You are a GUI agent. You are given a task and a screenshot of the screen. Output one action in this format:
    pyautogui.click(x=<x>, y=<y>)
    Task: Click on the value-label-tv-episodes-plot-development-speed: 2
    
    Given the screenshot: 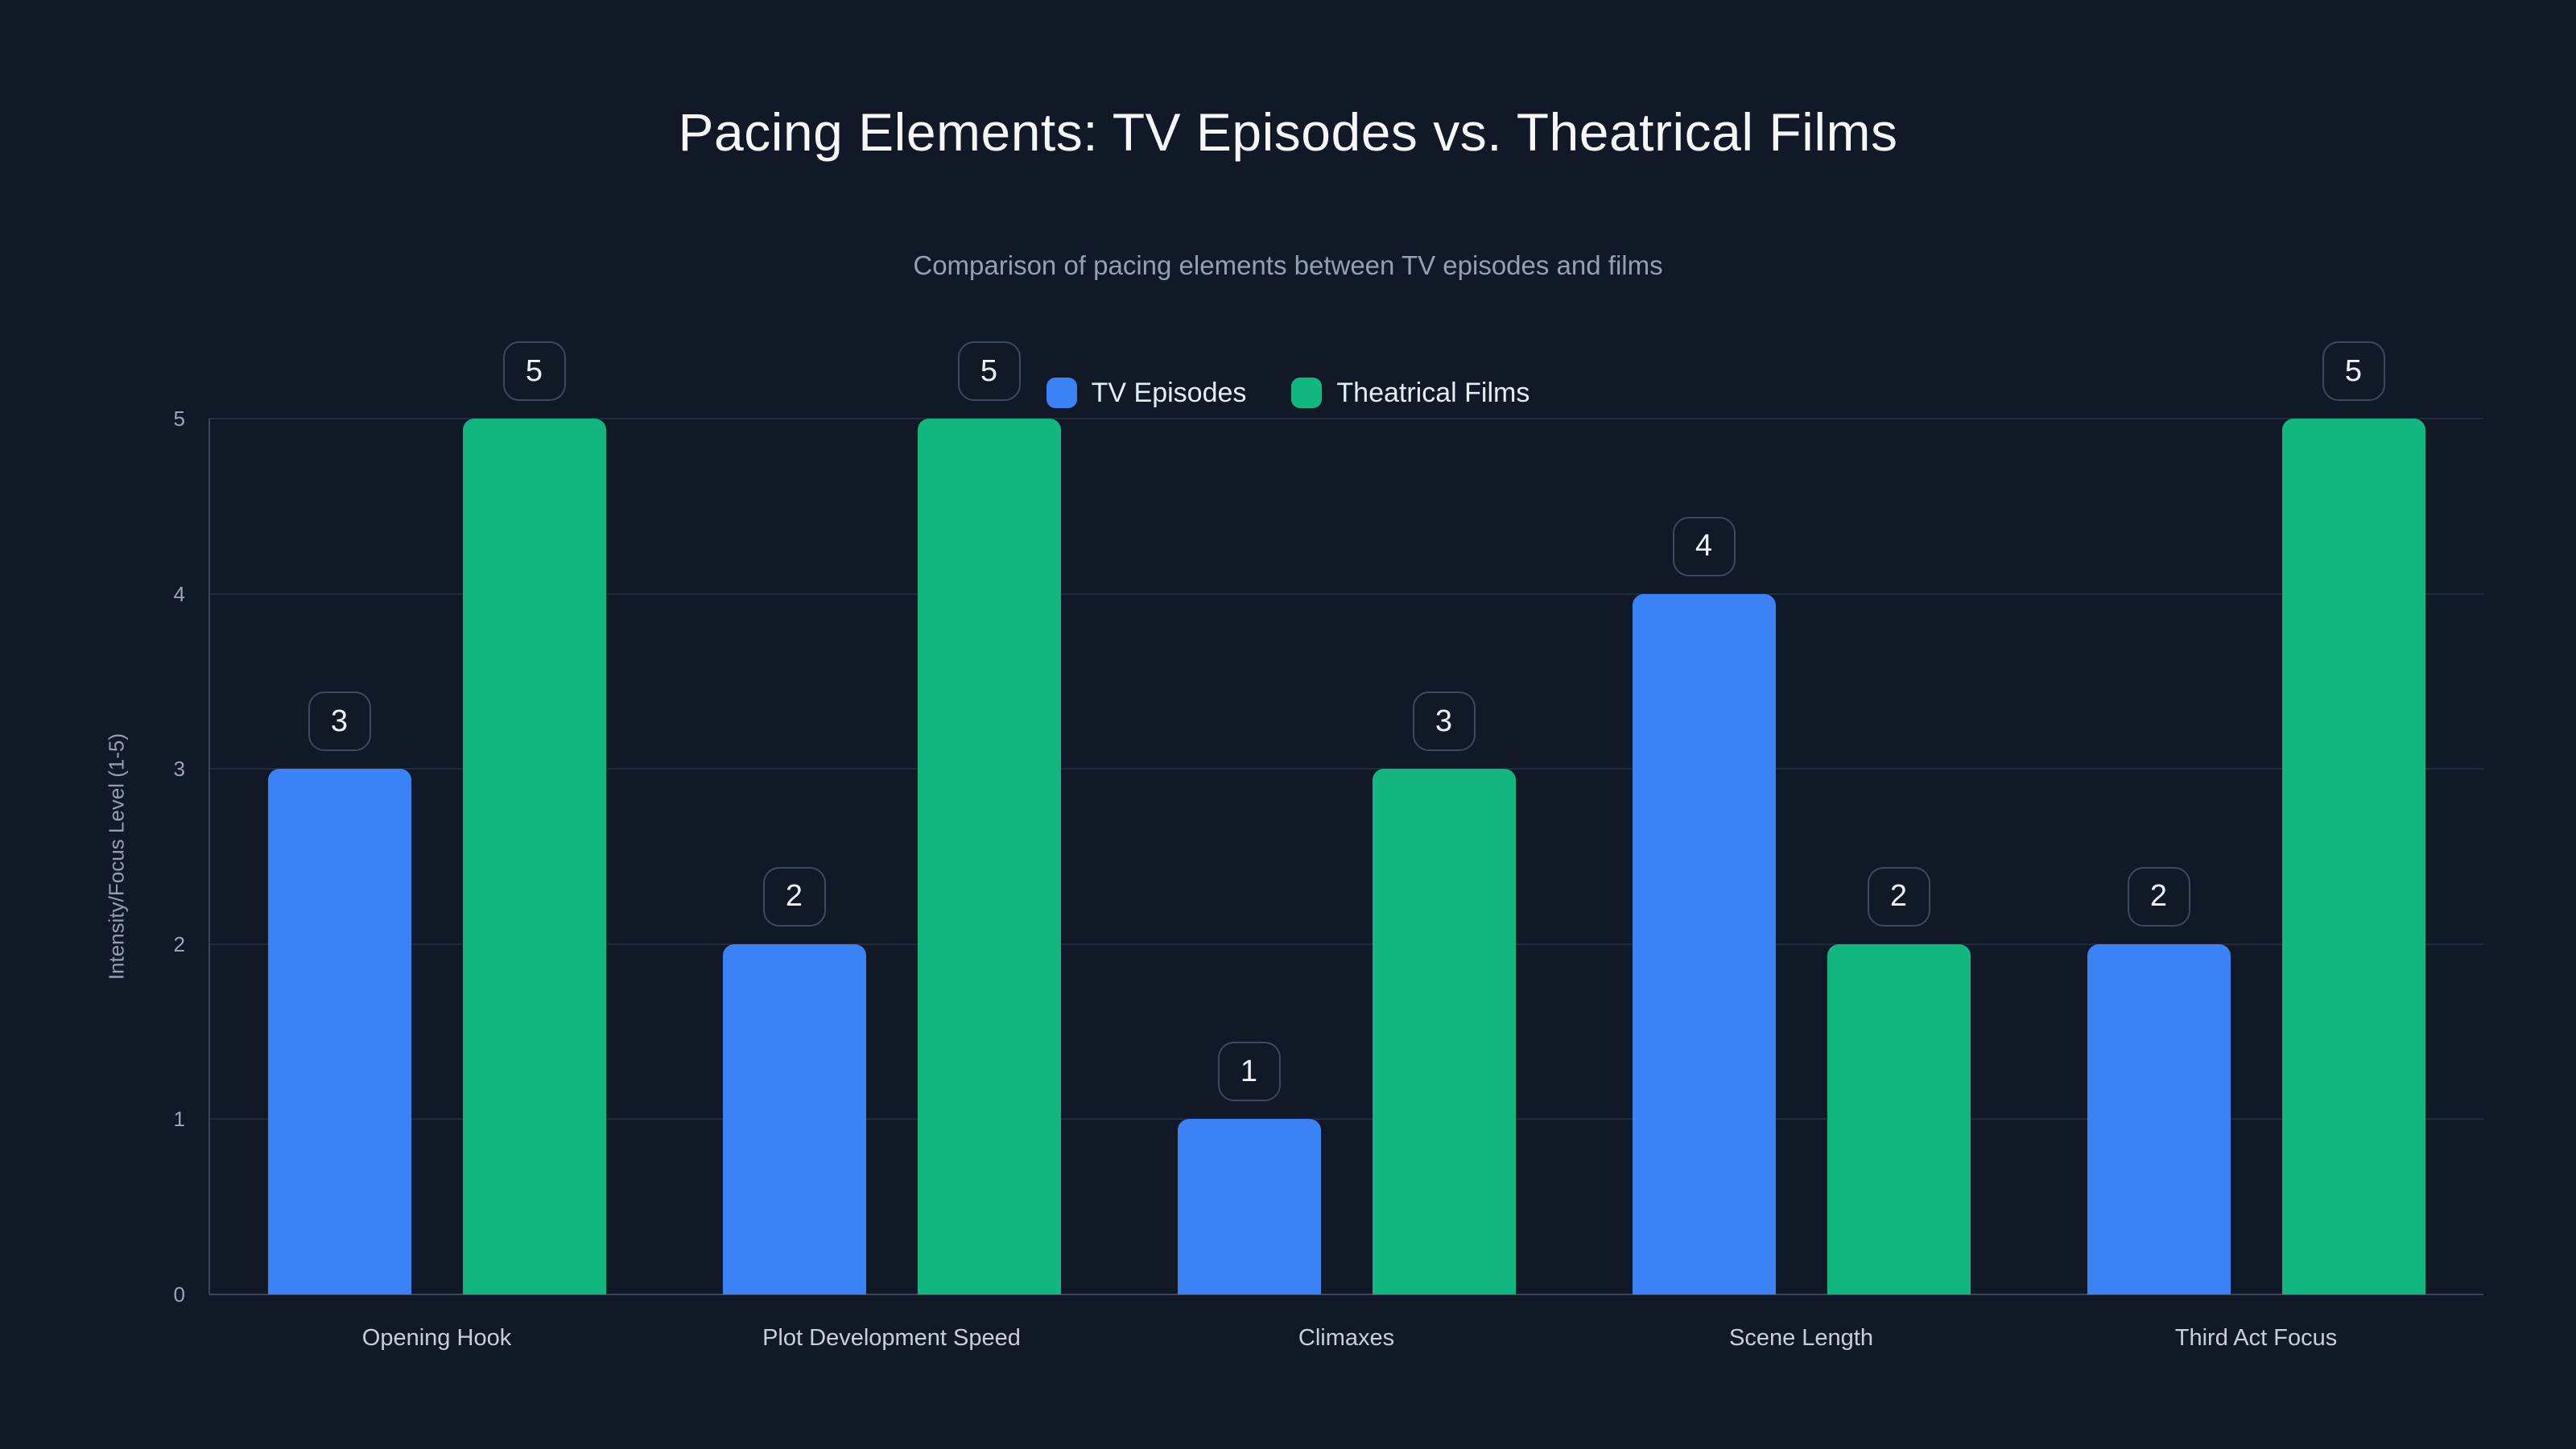 What is the action you would take?
    pyautogui.click(x=794, y=896)
    